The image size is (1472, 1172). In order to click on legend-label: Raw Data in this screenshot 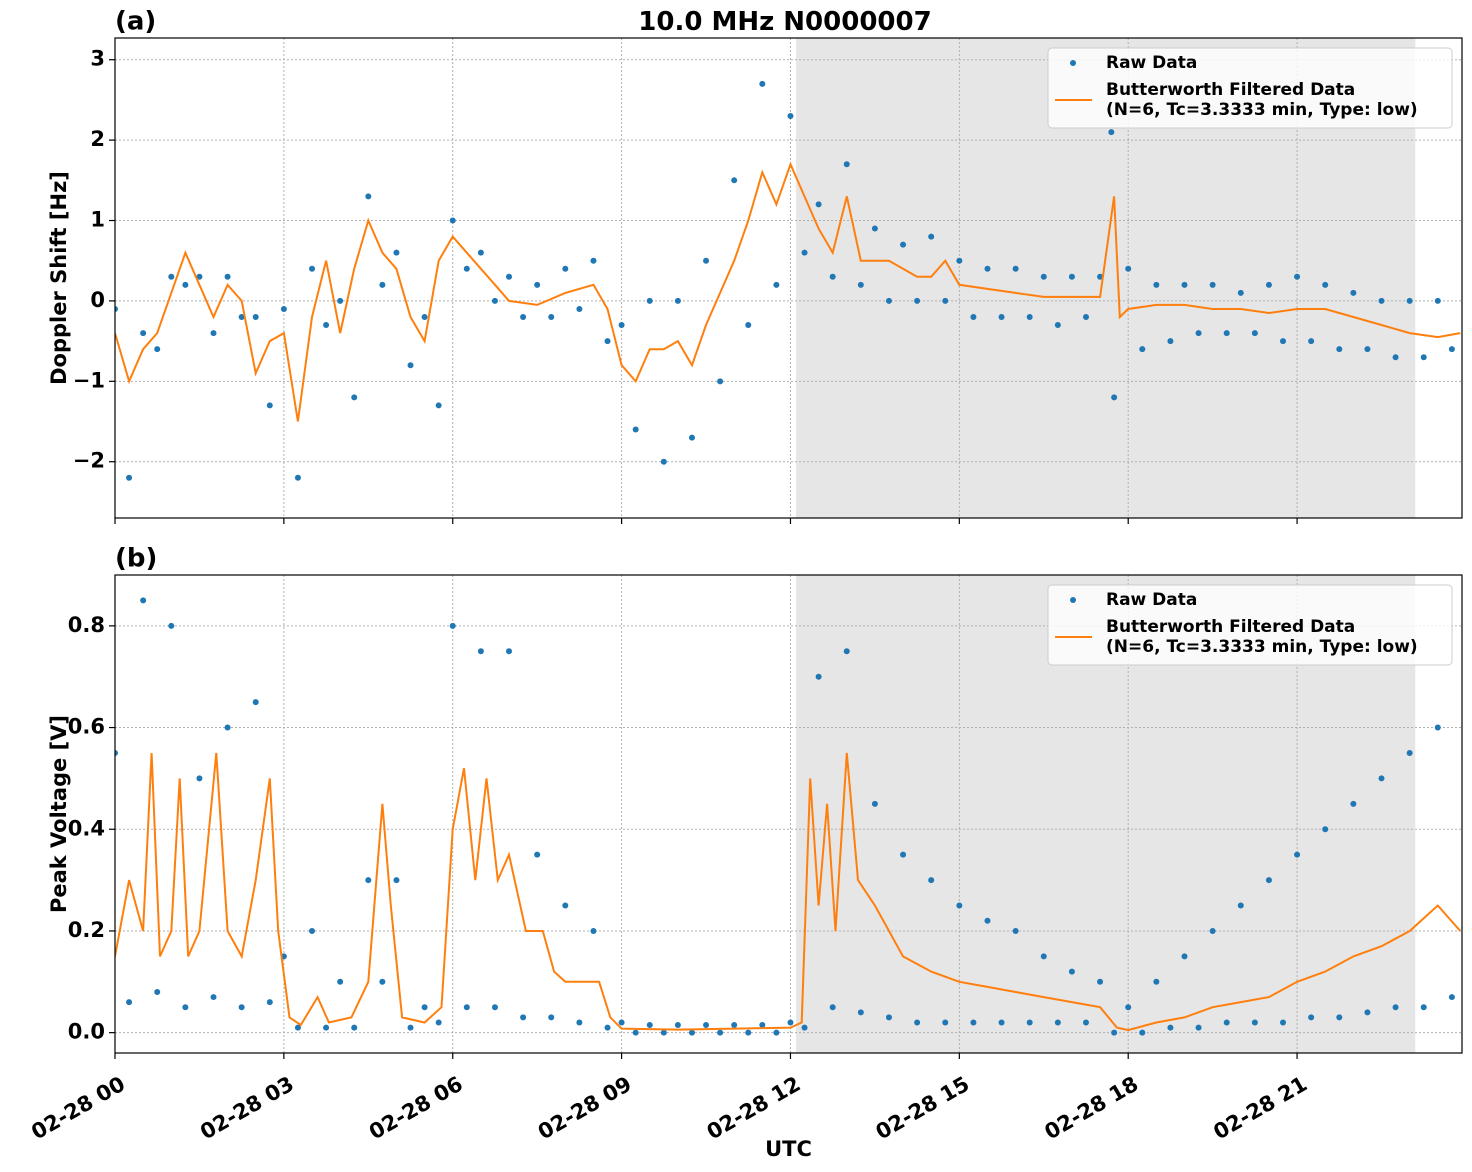, I will do `click(1151, 600)`.